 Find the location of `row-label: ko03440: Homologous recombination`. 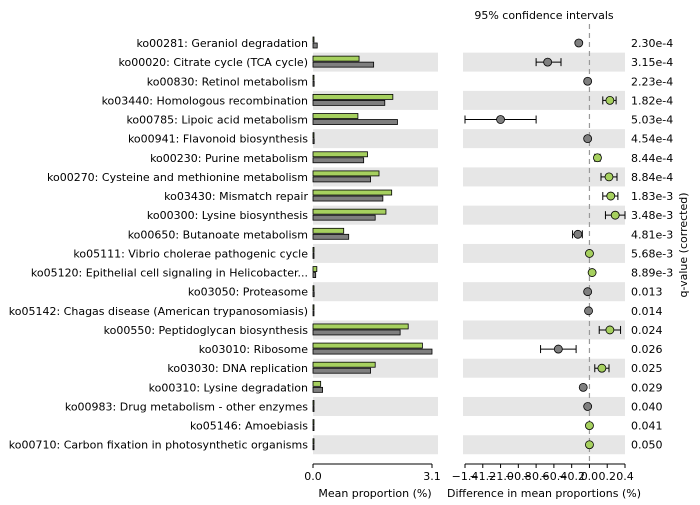

row-label: ko03440: Homologous recombination is located at coordinates (205, 100).